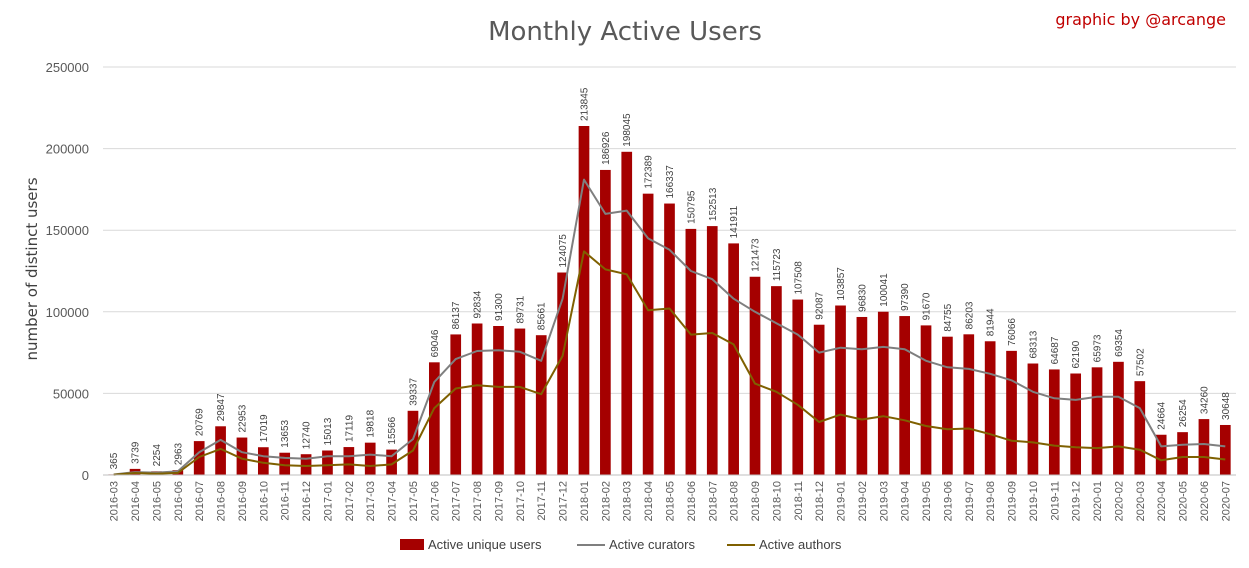 This screenshot has height=568, width=1249. I want to click on data-label: 64687, so click(1055, 350).